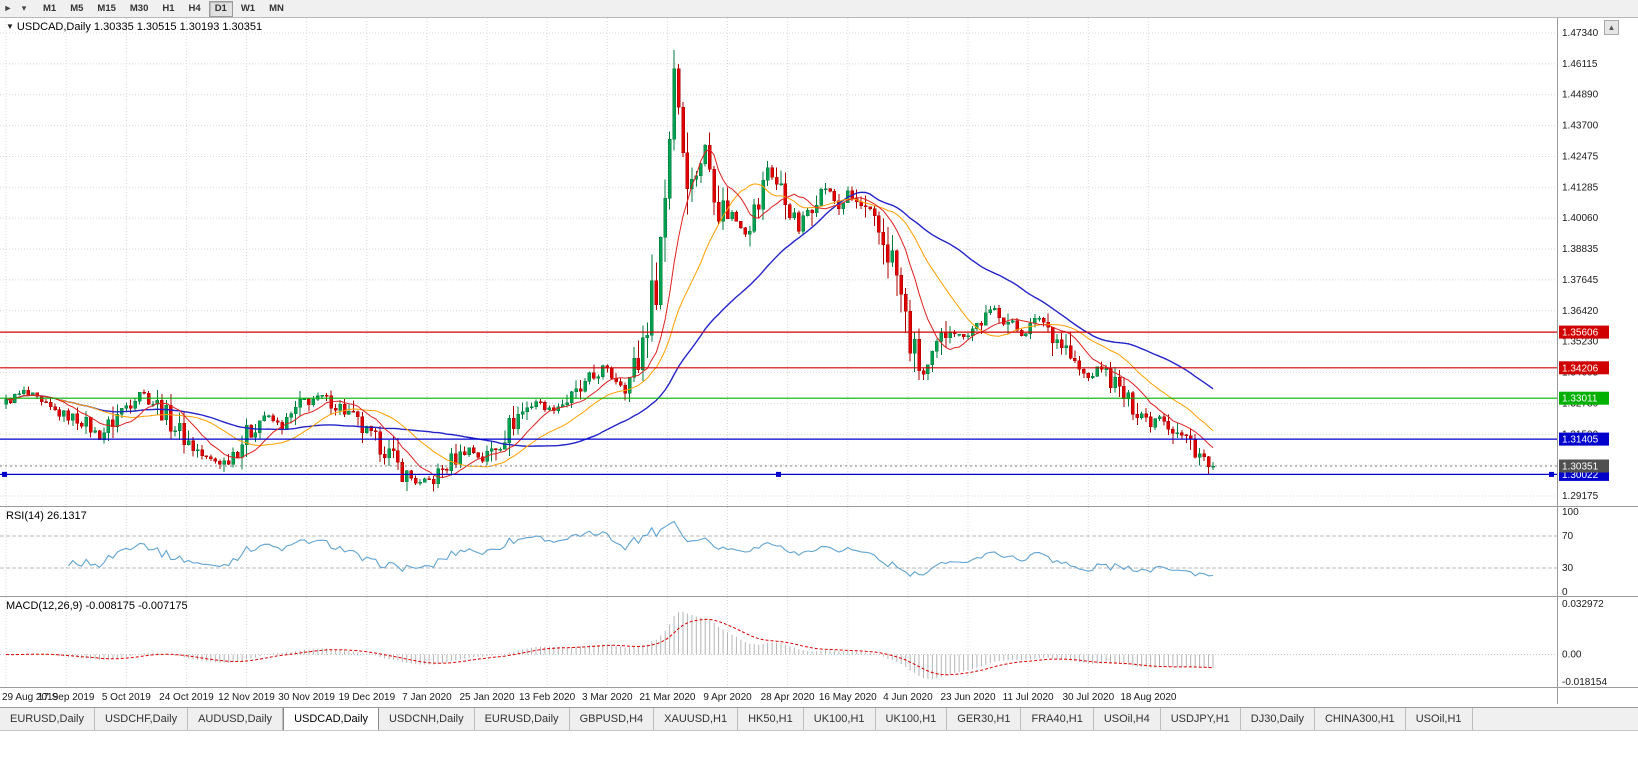  I want to click on macd-panel, so click(778, 645).